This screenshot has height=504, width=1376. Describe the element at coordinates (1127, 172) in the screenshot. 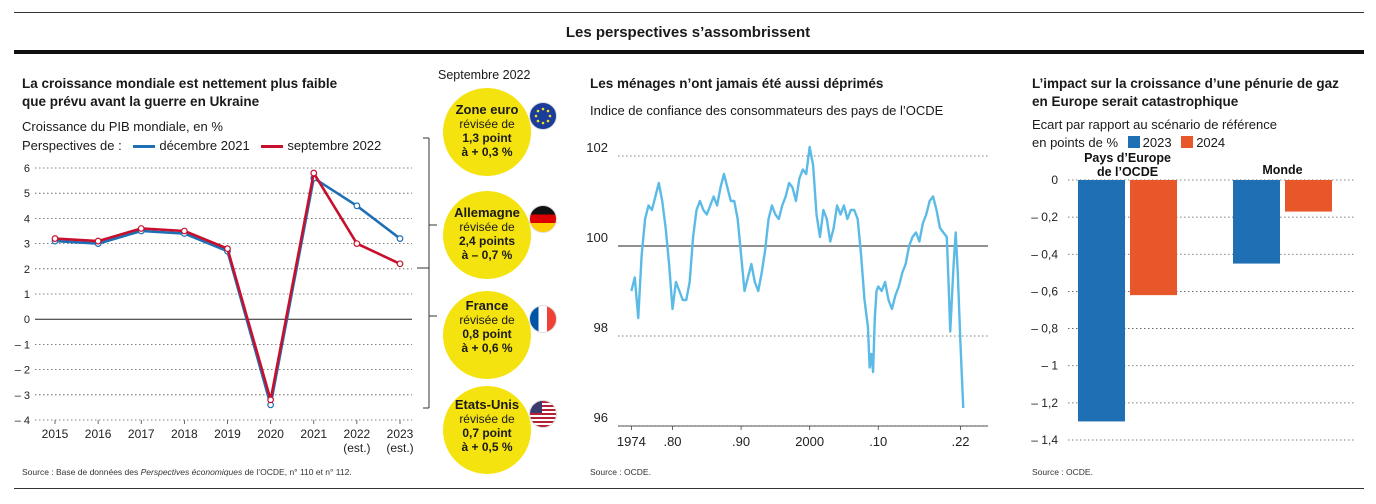

I see `category-label: de l’OCDE` at that location.